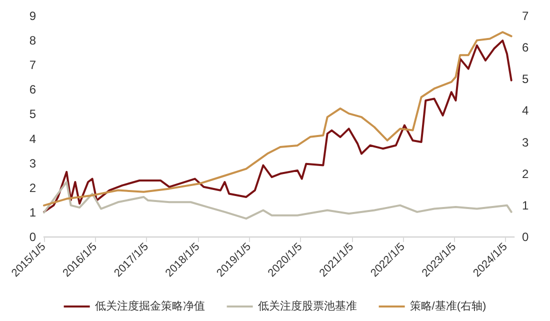  What do you see at coordinates (307, 306) in the screenshot?
I see `legend-label: 低关注度股票池基准` at bounding box center [307, 306].